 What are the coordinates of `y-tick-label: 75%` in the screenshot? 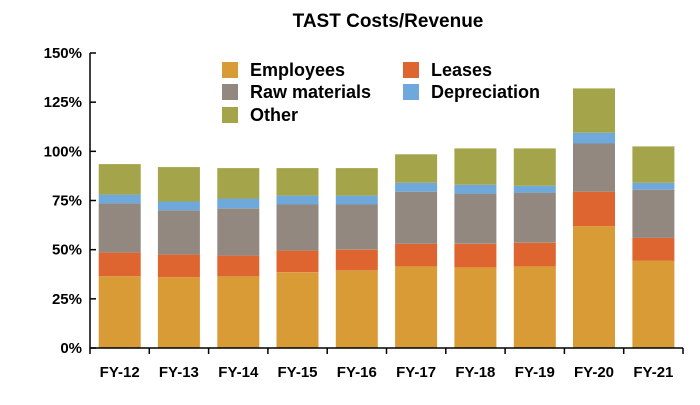 It's located at (67, 201).